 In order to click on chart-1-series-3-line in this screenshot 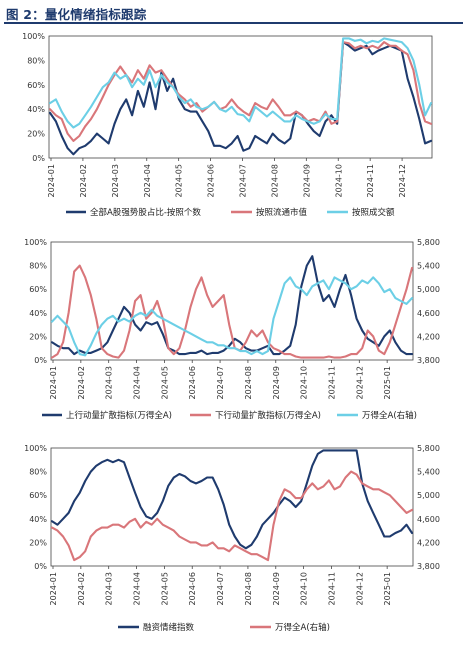, I will do `click(240, 83)`.